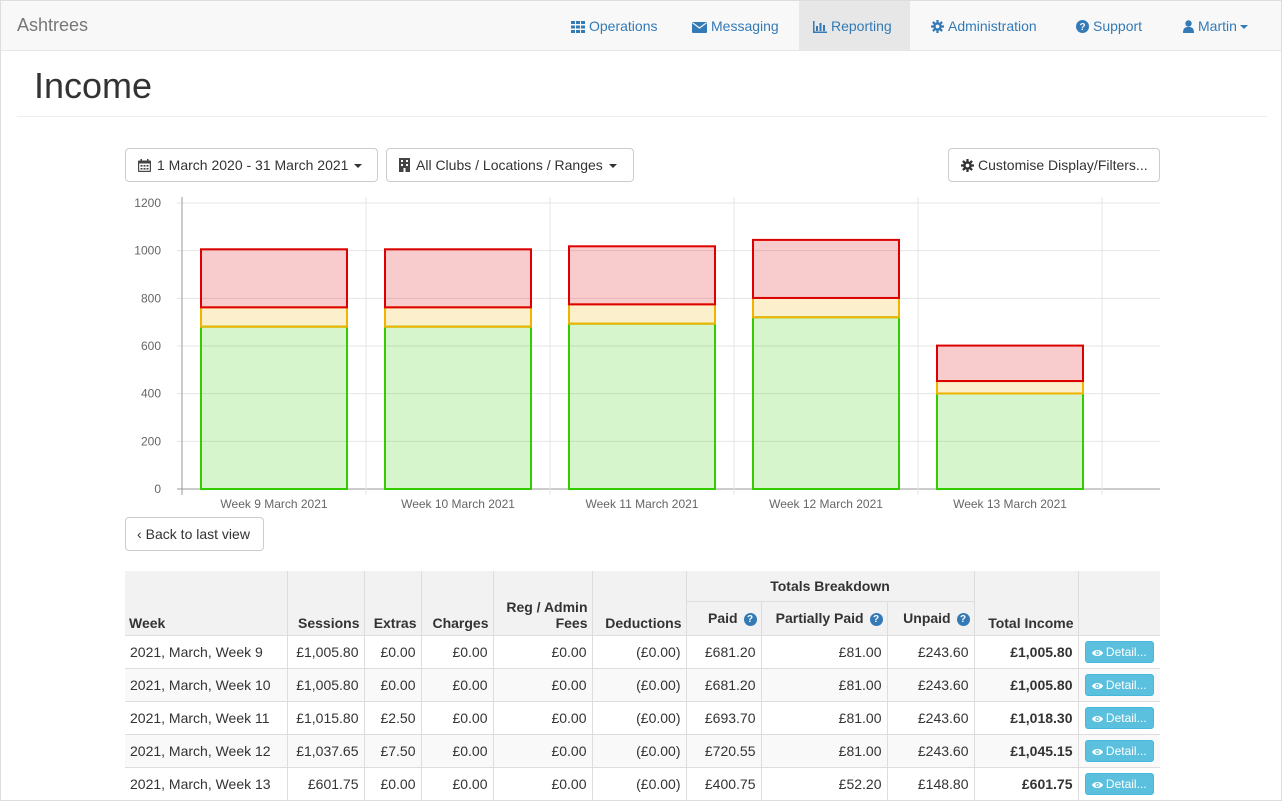 The height and width of the screenshot is (801, 1282). Describe the element at coordinates (151, 394) in the screenshot. I see `y-tick-label: 400` at that location.